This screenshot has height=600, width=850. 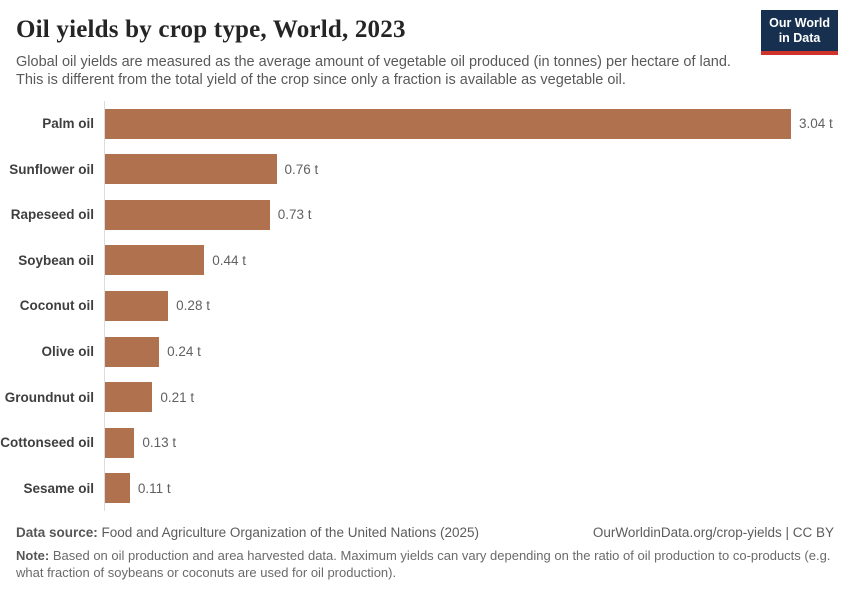 I want to click on category-label: Olive oil, so click(x=67, y=352).